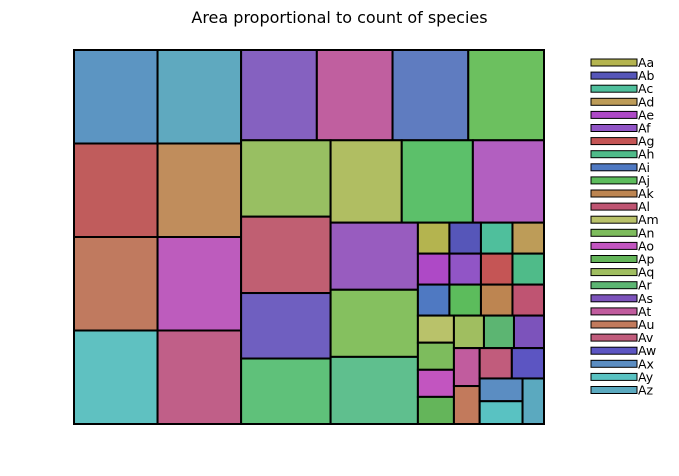  What do you see at coordinates (614, 206) in the screenshot?
I see `legend-swatch-al` at bounding box center [614, 206].